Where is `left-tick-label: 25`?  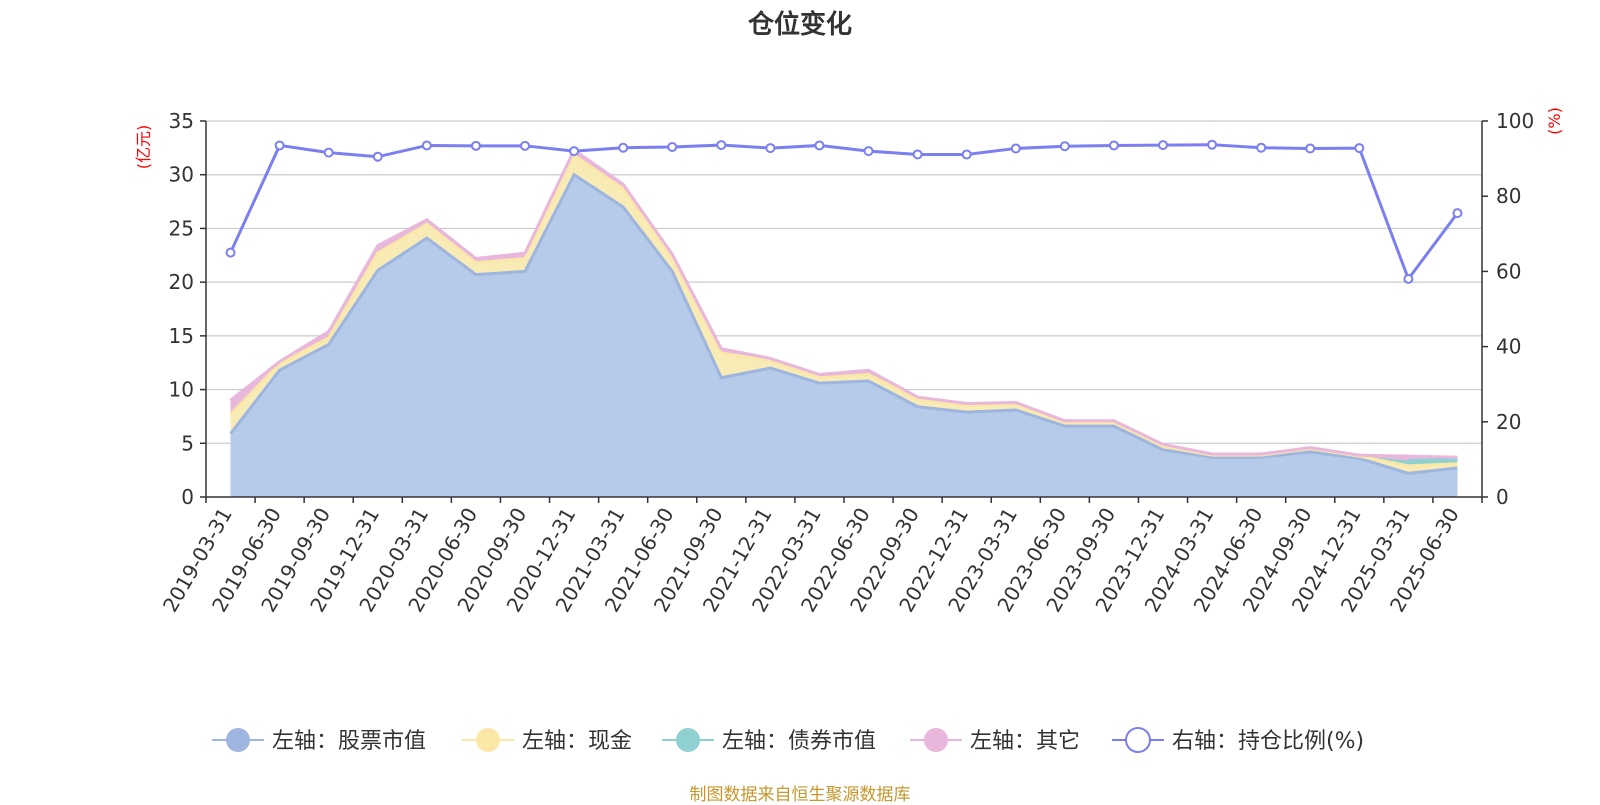 left-tick-label: 25 is located at coordinates (181, 228).